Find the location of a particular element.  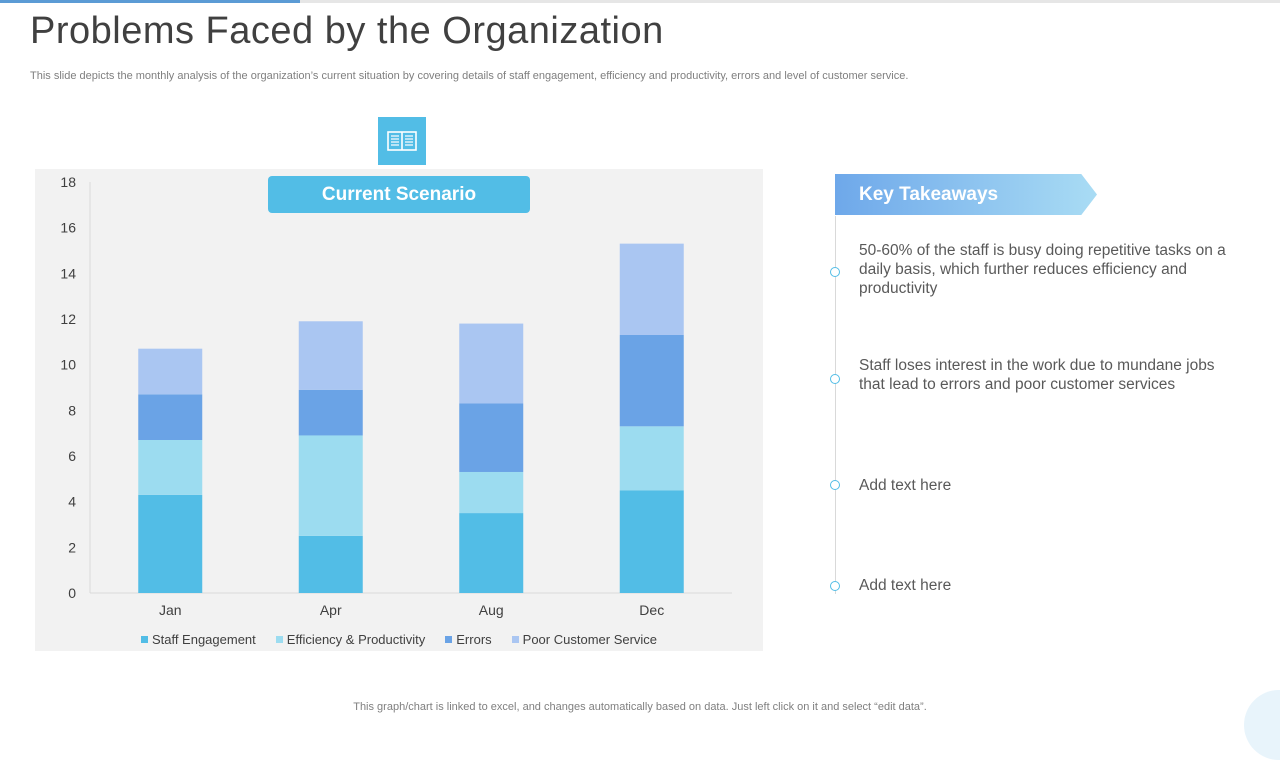

legend-item: Efficiency & Productivity is located at coordinates (350, 639).